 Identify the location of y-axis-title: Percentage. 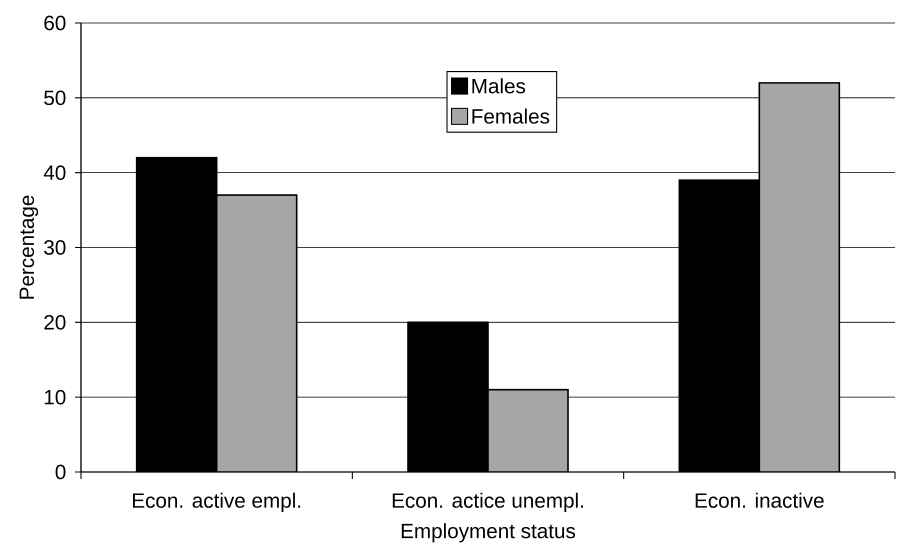
(29, 247).